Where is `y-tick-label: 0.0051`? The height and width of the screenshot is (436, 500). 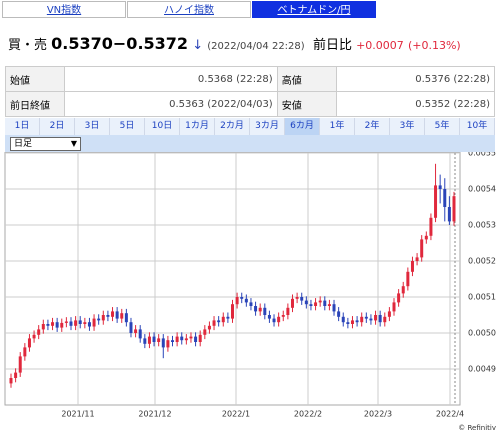
y-tick-label: 0.0051 is located at coordinates (482, 297).